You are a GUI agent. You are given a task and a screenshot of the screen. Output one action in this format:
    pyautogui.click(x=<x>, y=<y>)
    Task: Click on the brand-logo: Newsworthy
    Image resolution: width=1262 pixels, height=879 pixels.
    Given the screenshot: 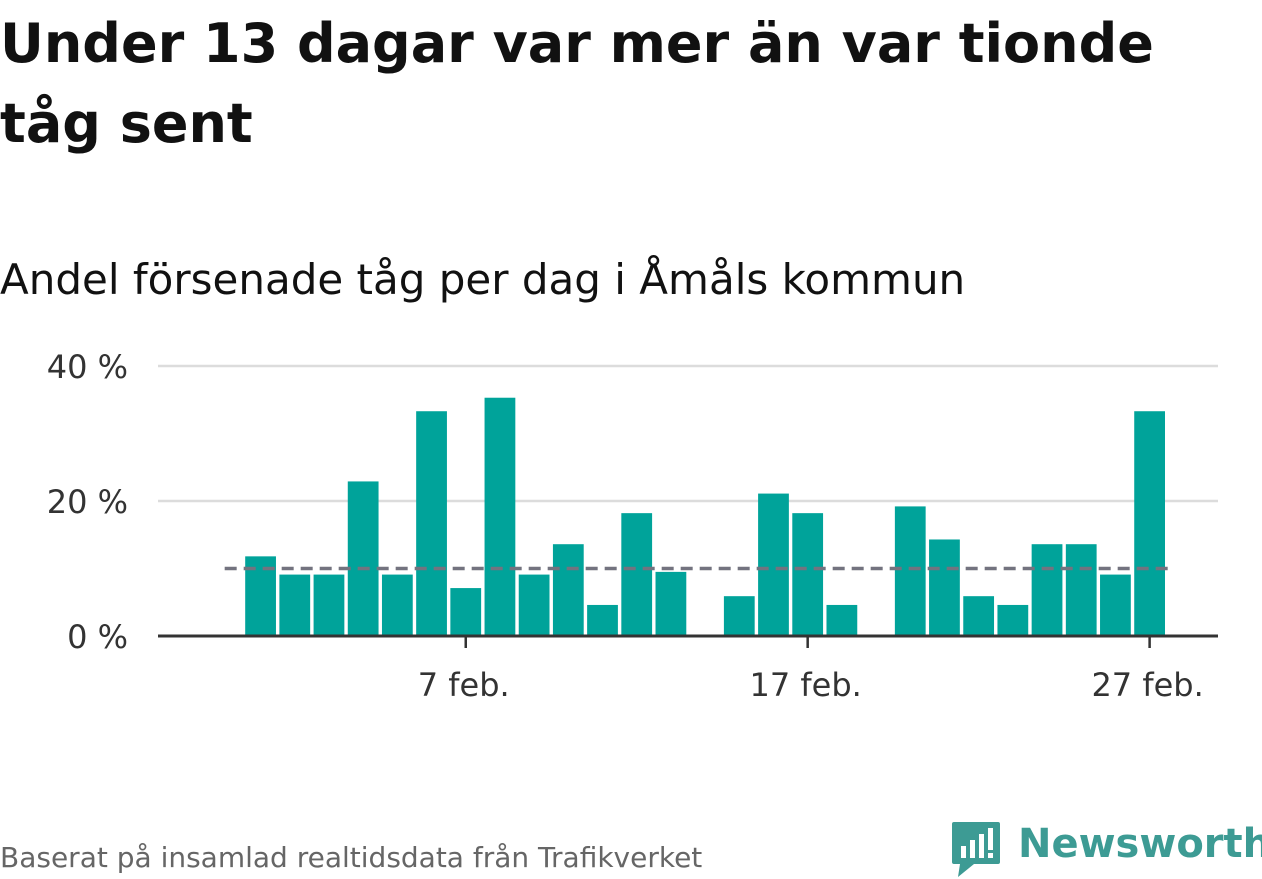 What is the action you would take?
    pyautogui.click(x=1106, y=848)
    